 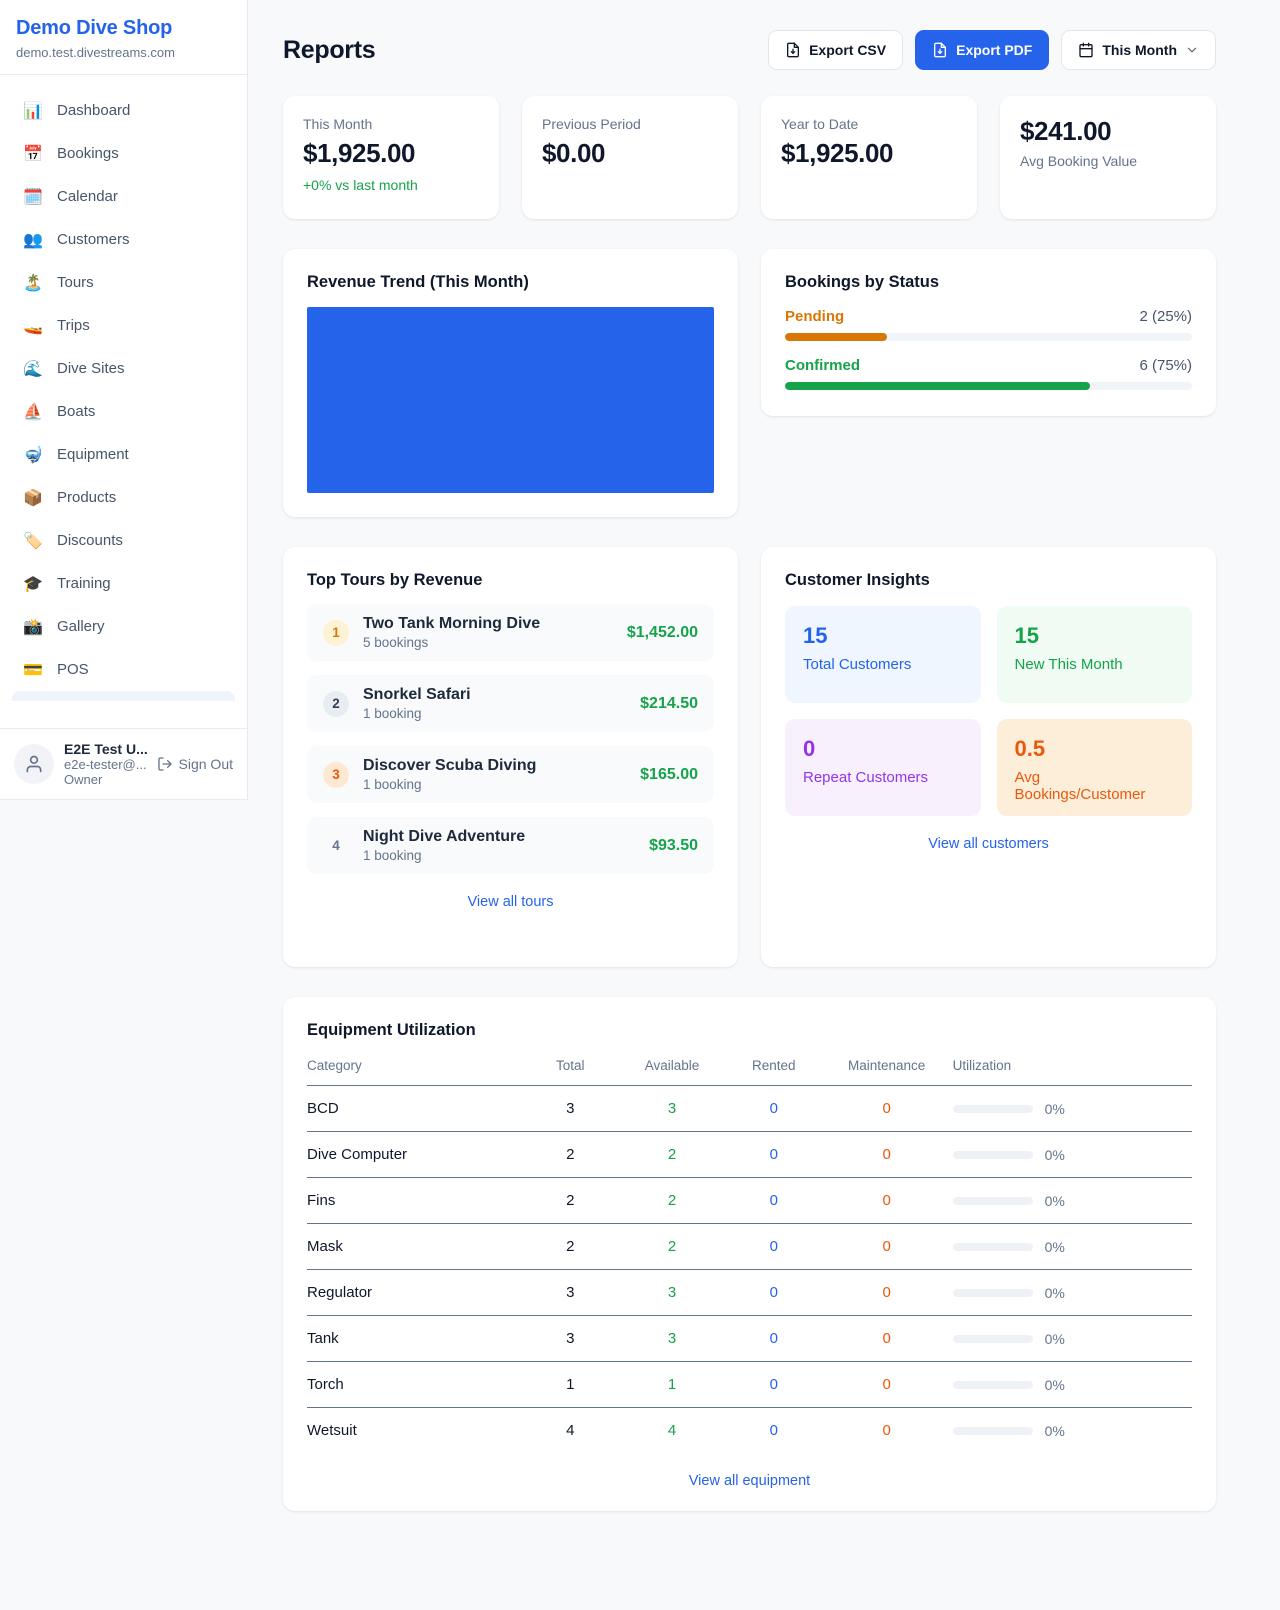 I want to click on column-header-maintenance: Maintenance, so click(x=886, y=1072).